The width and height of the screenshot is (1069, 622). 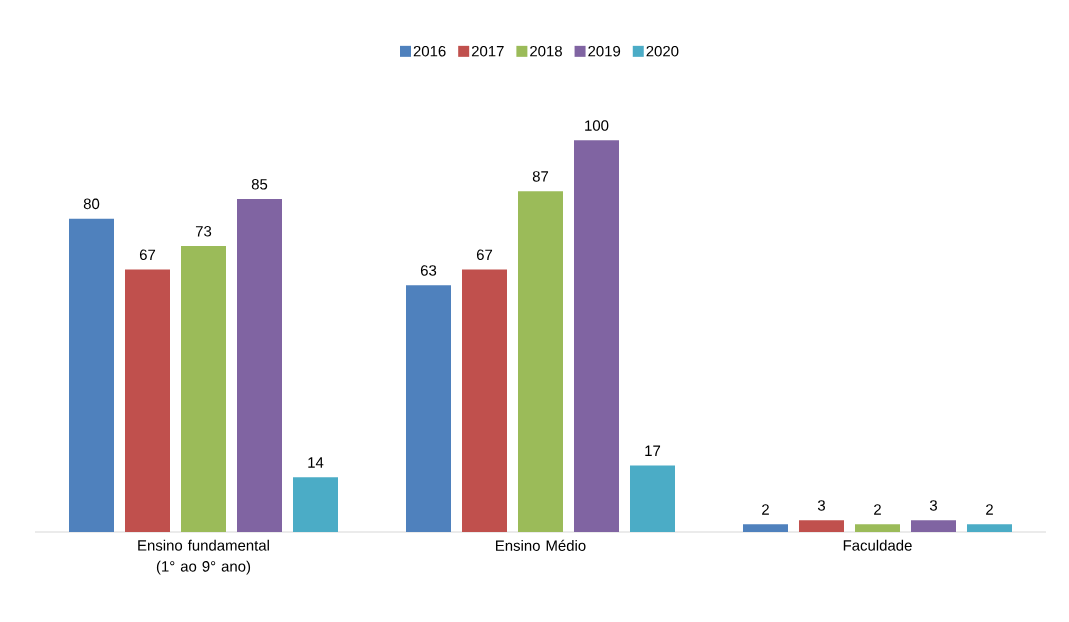 What do you see at coordinates (428, 270) in the screenshot?
I see `data-label: 63` at bounding box center [428, 270].